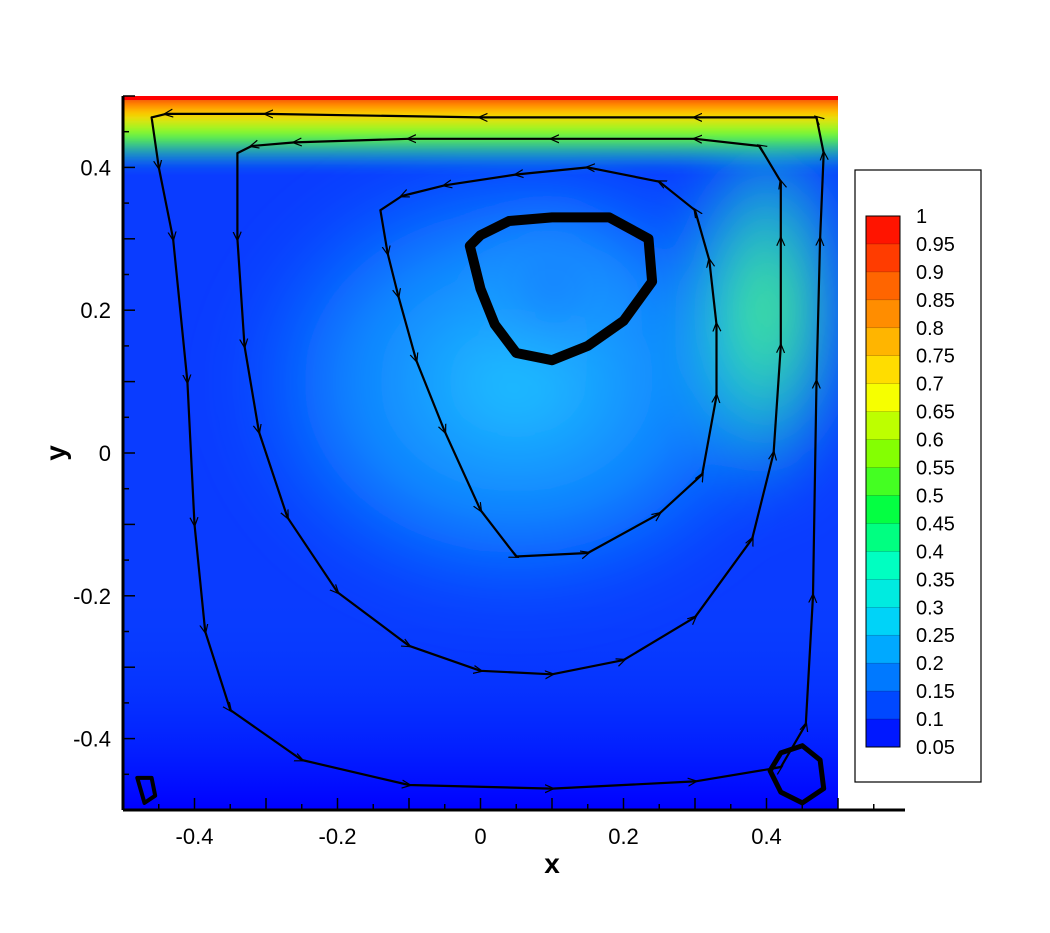 The height and width of the screenshot is (933, 1050). What do you see at coordinates (935, 692) in the screenshot?
I see `colorbar-label: 0.15` at bounding box center [935, 692].